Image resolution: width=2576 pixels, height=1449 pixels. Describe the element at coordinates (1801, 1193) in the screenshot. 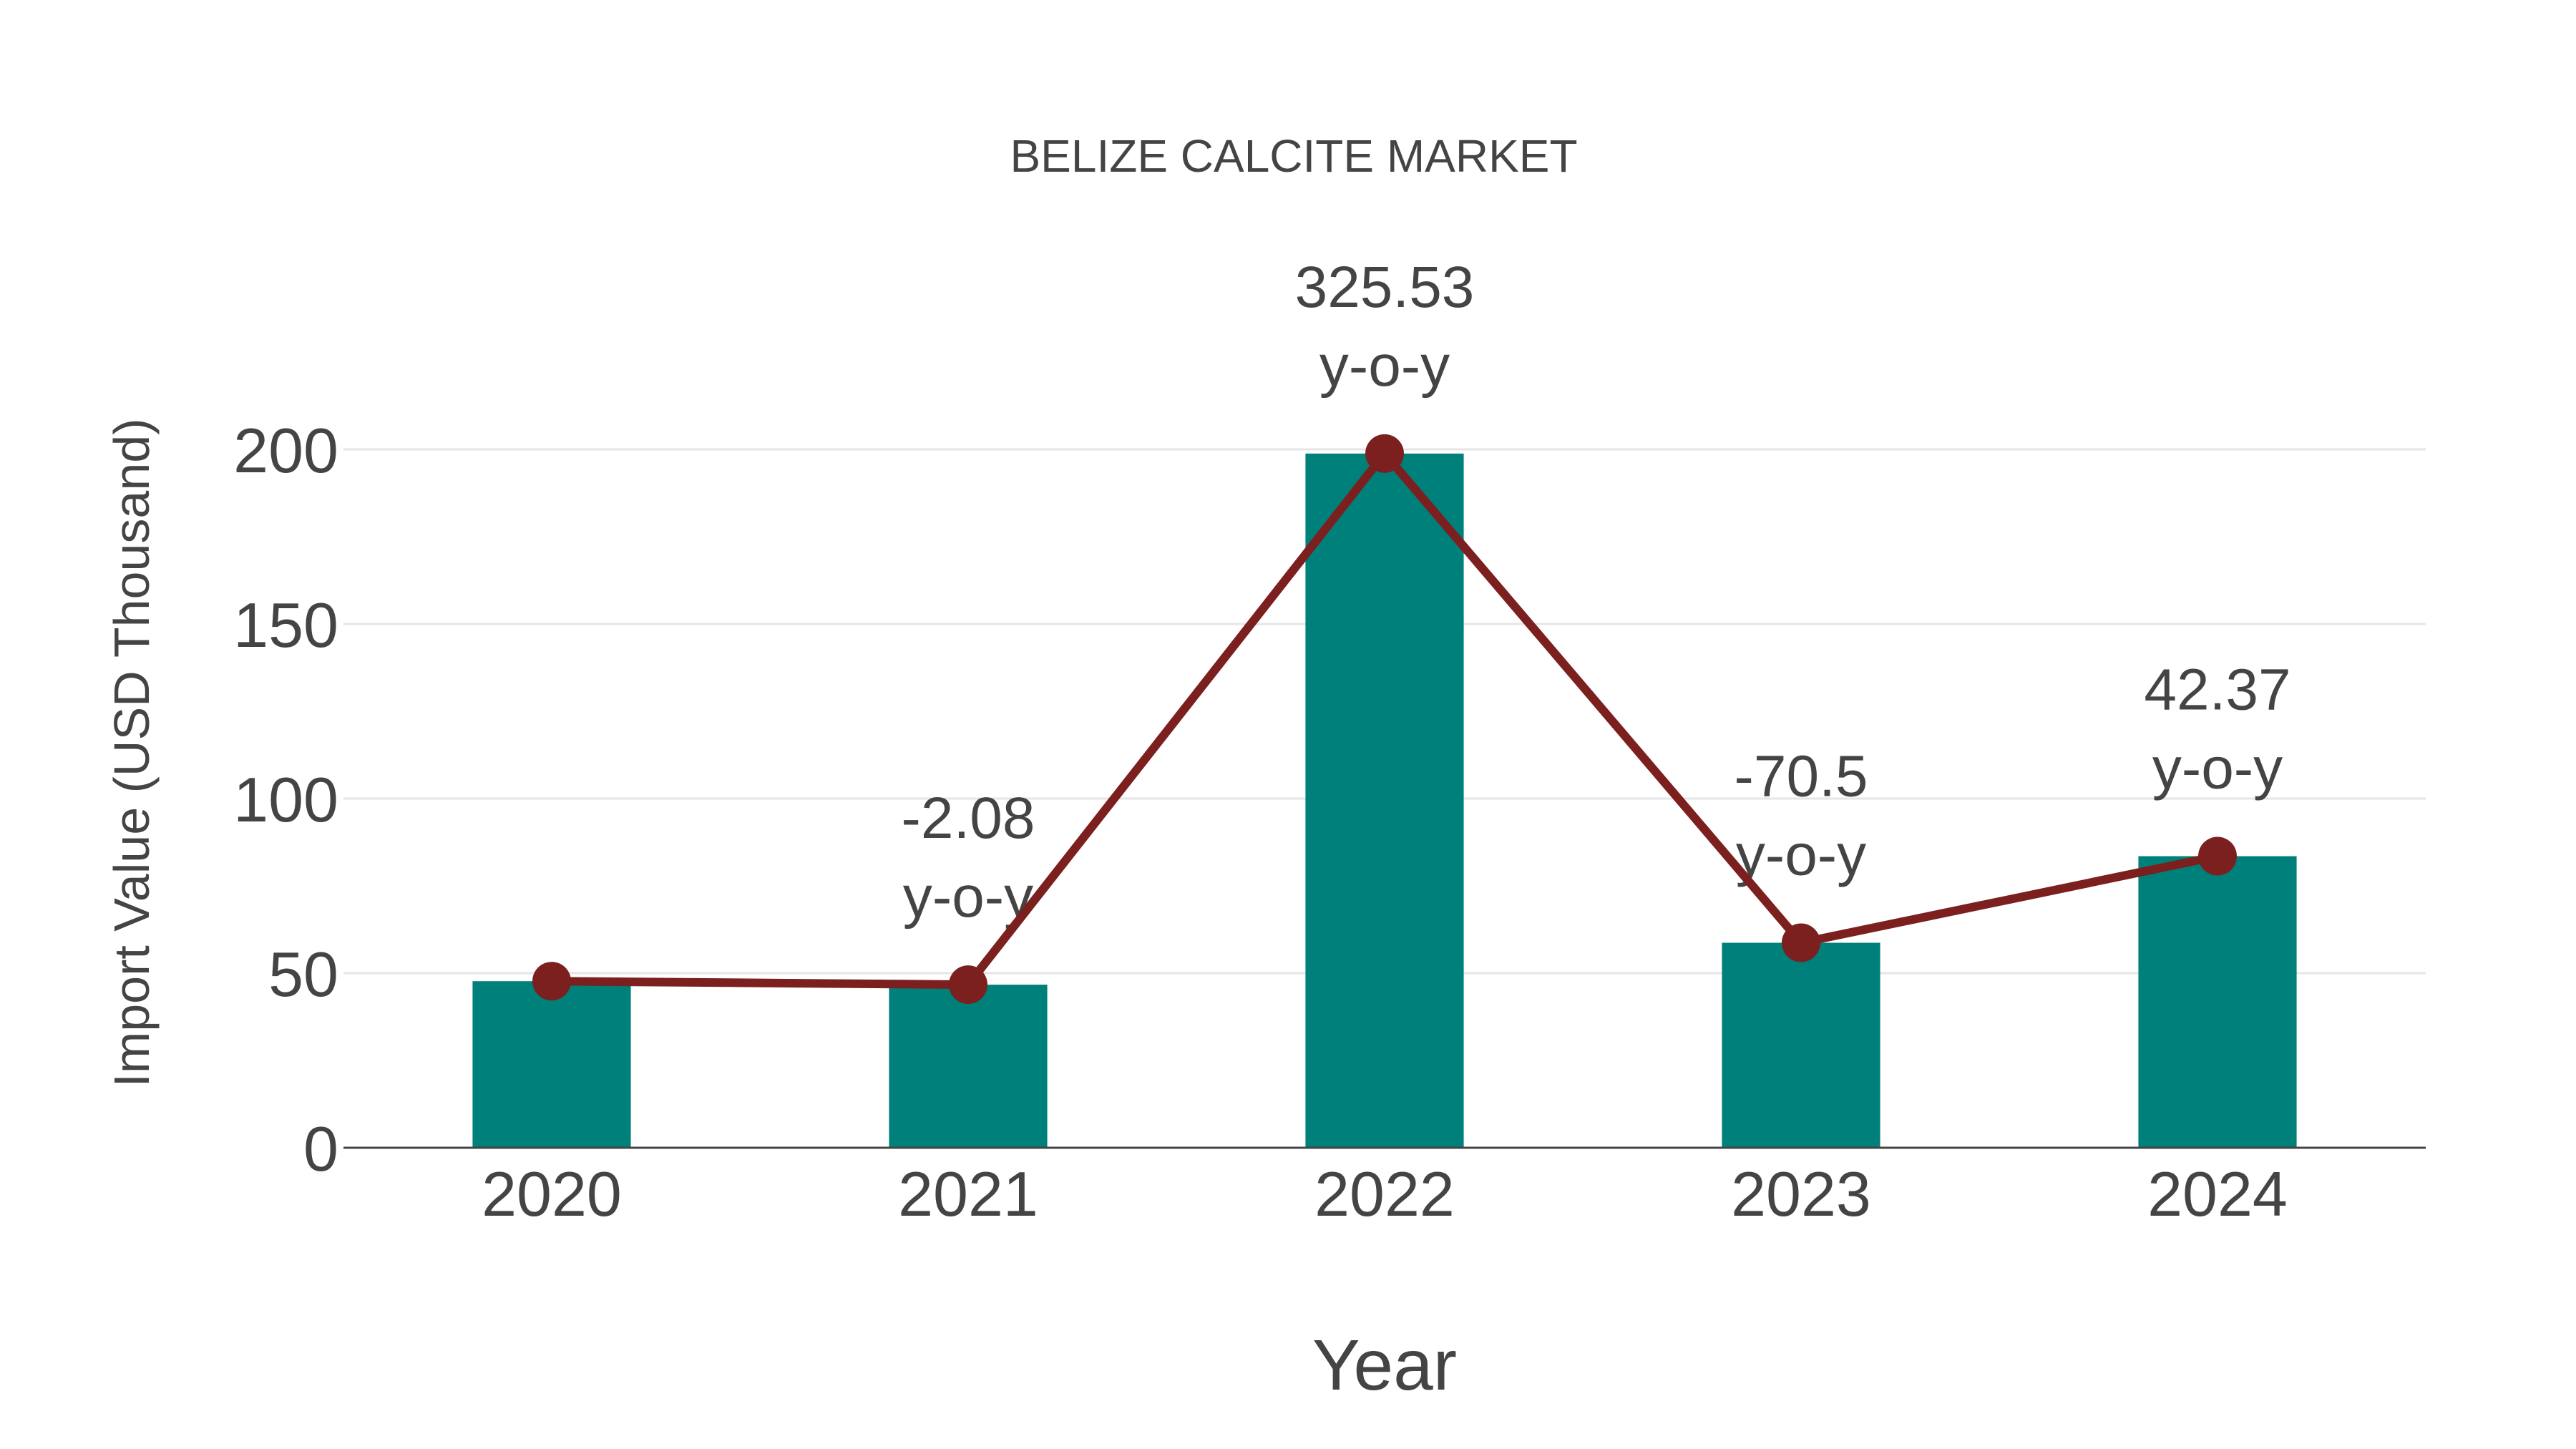

I see `x-tick-label: 2023` at that location.